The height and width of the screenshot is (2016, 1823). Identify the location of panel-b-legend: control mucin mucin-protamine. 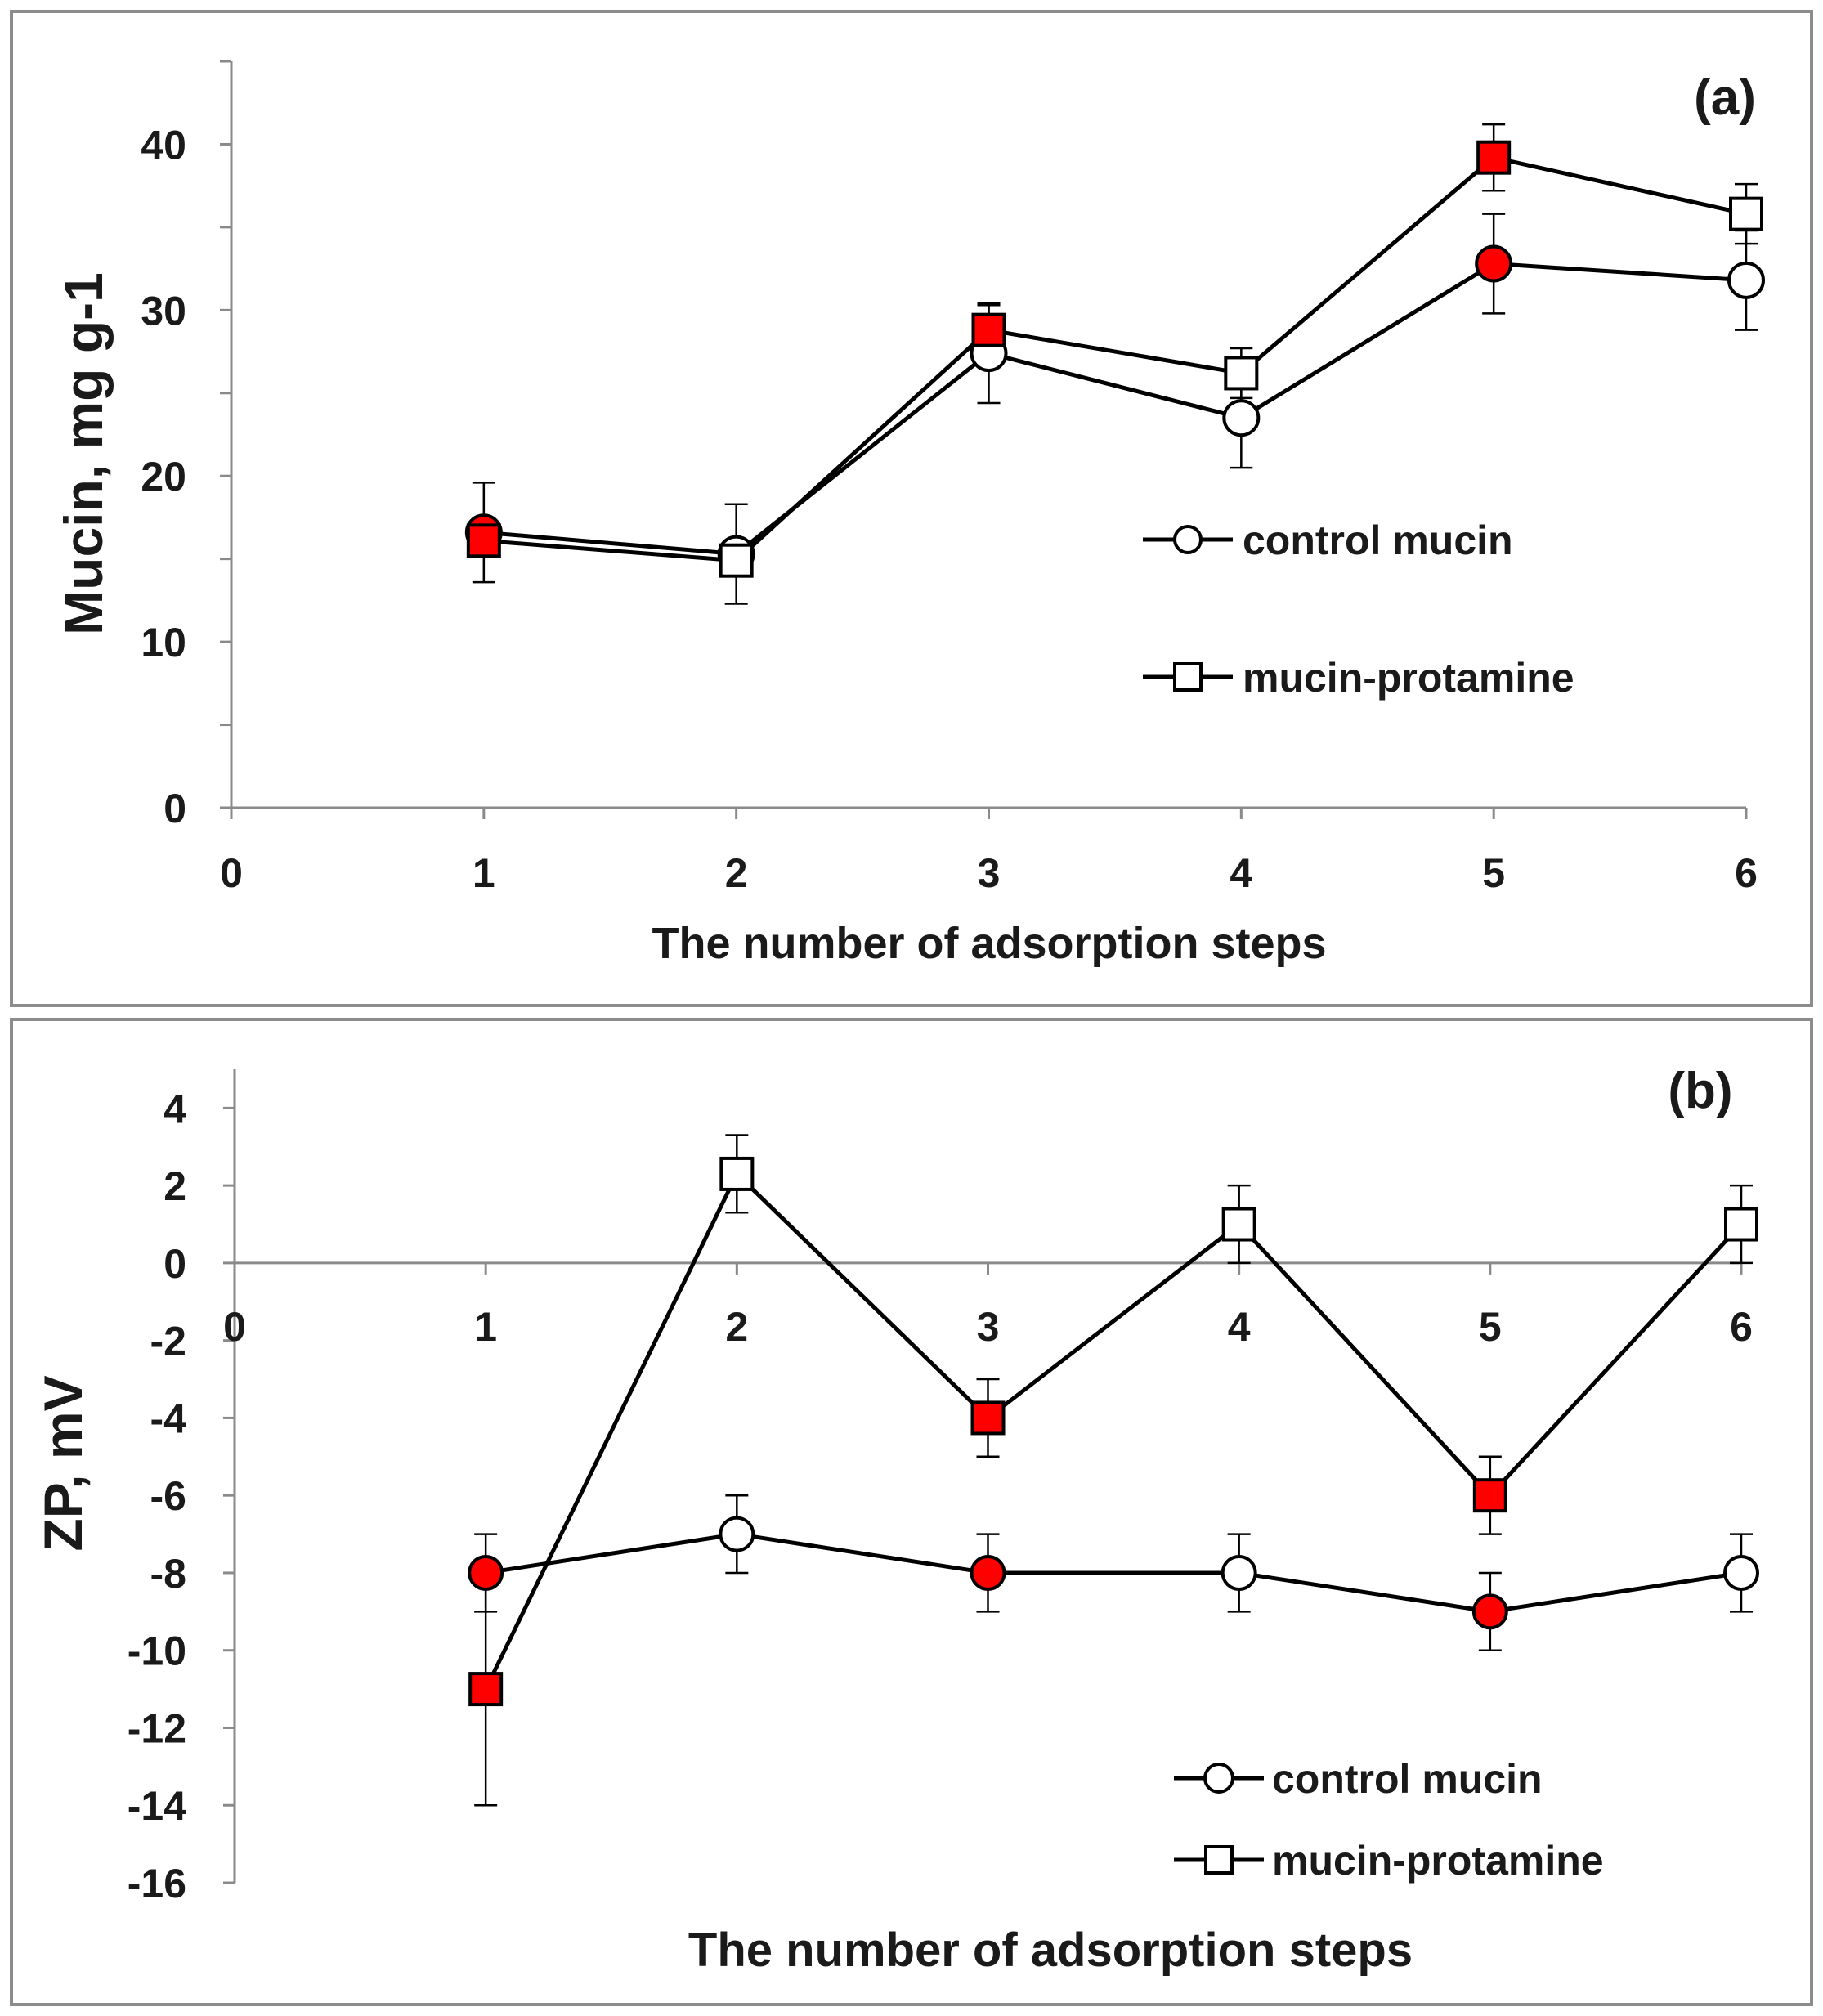
(1389, 1820).